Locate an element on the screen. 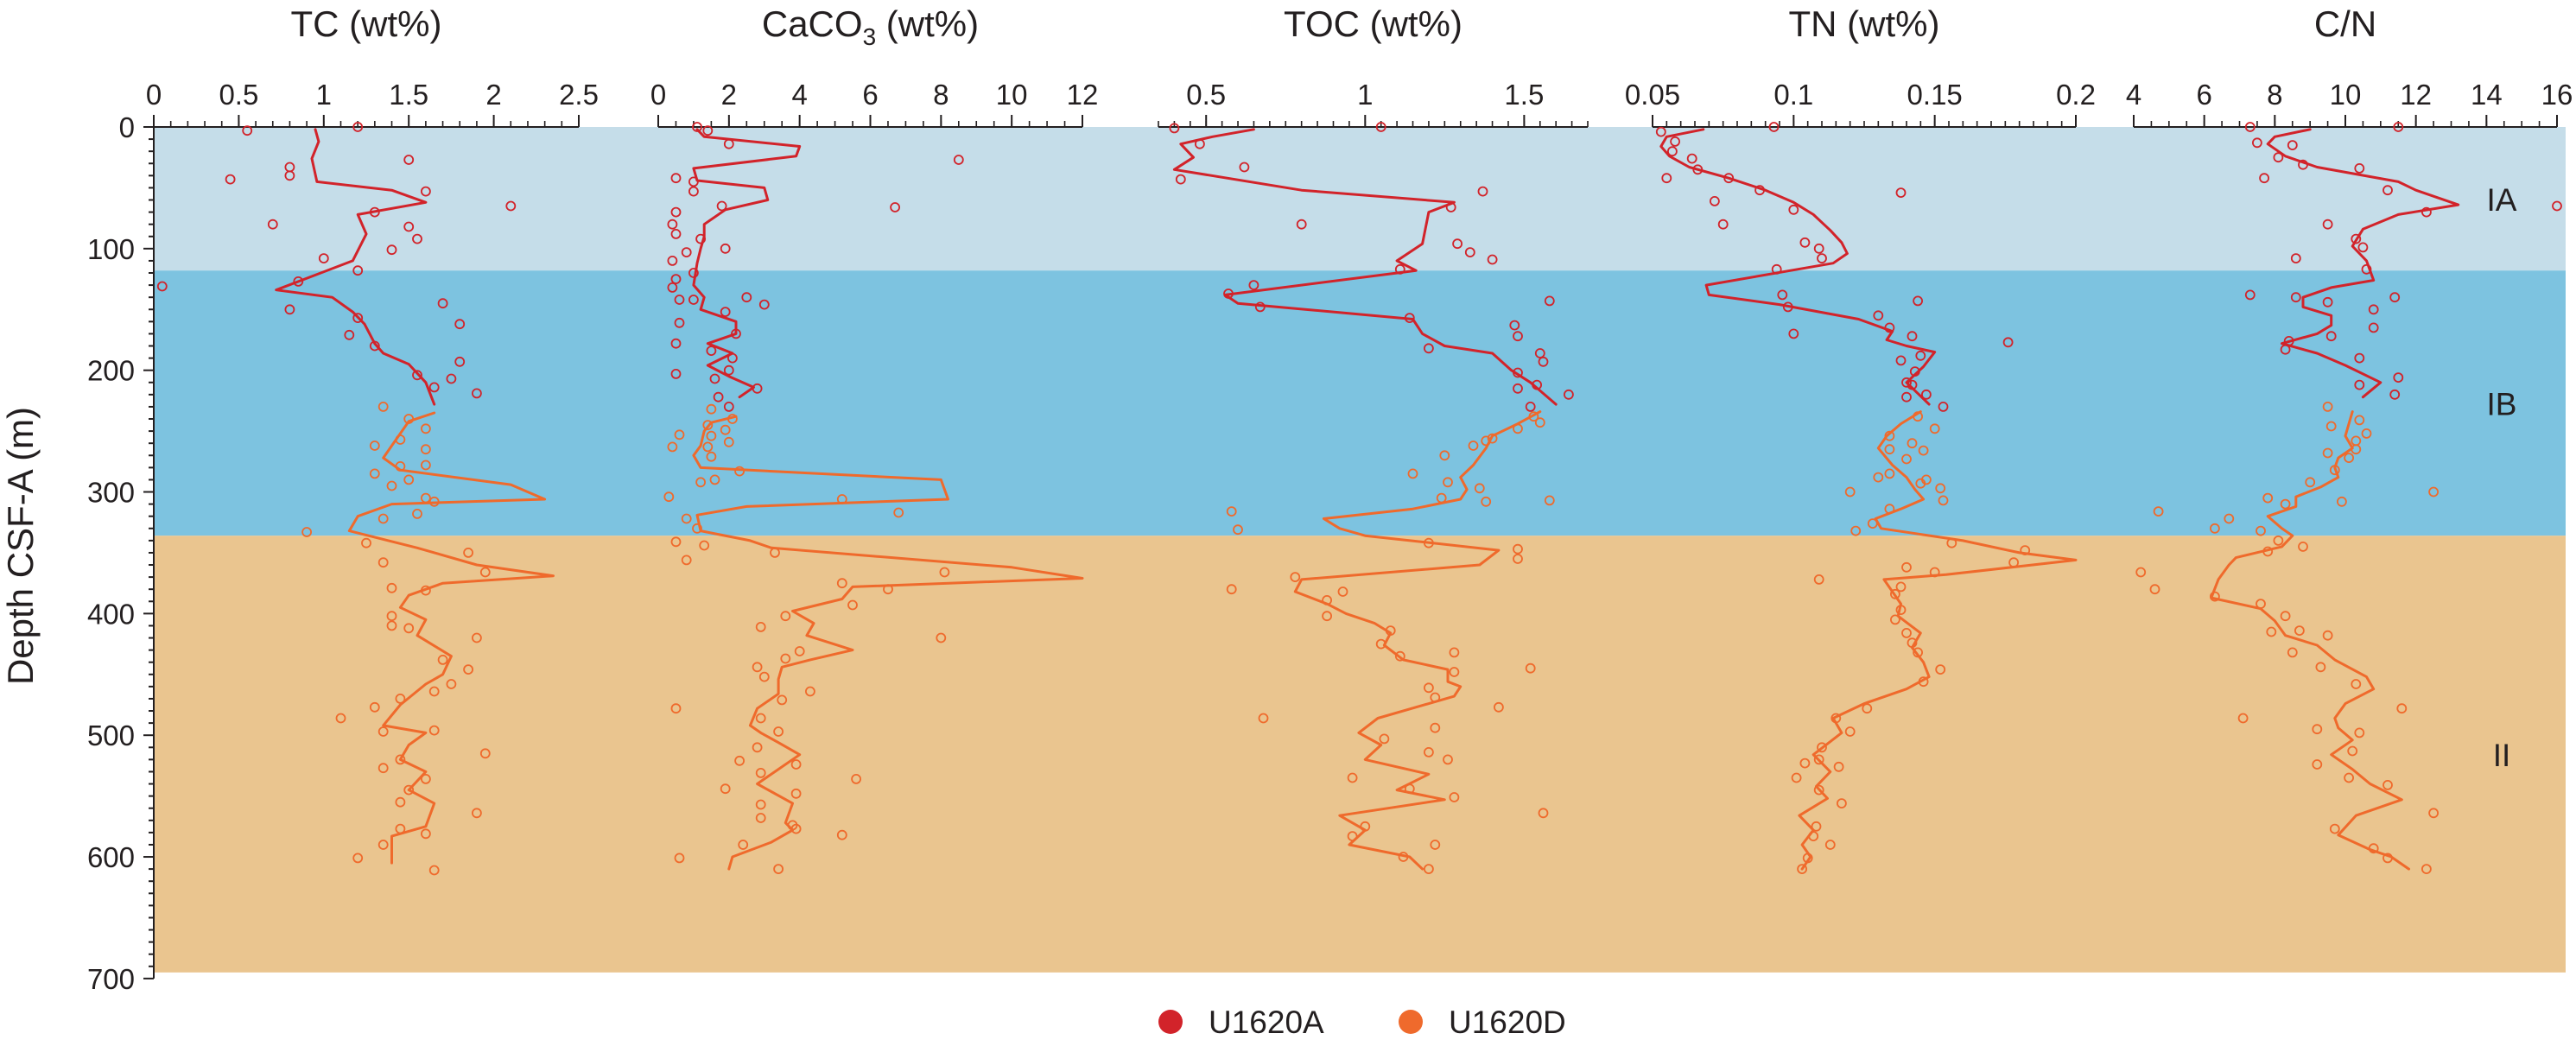  panel-tick-label: 16 is located at coordinates (2557, 95).